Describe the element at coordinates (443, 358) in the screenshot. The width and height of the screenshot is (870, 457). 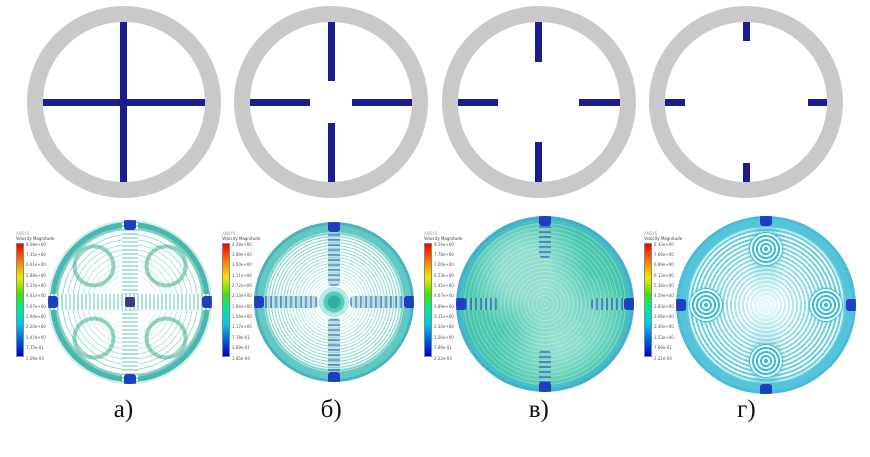
I see `legend-tick: 2.22e-04` at that location.